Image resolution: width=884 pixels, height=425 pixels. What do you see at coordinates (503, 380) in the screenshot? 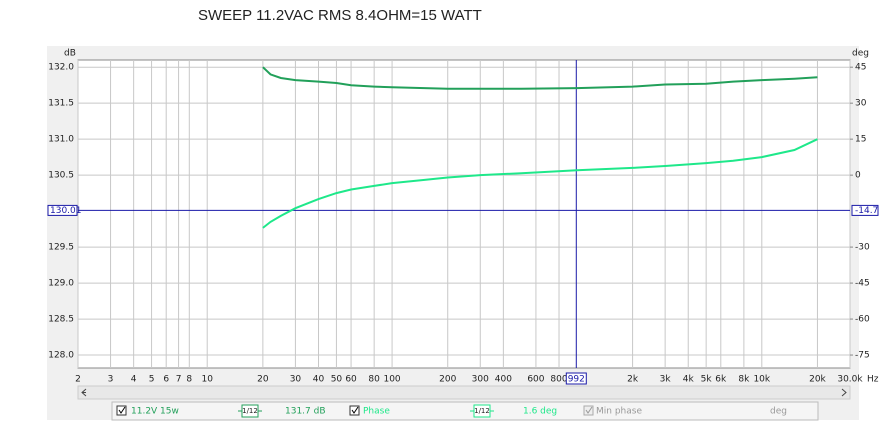
I see `x-tick-label: 400` at bounding box center [503, 380].